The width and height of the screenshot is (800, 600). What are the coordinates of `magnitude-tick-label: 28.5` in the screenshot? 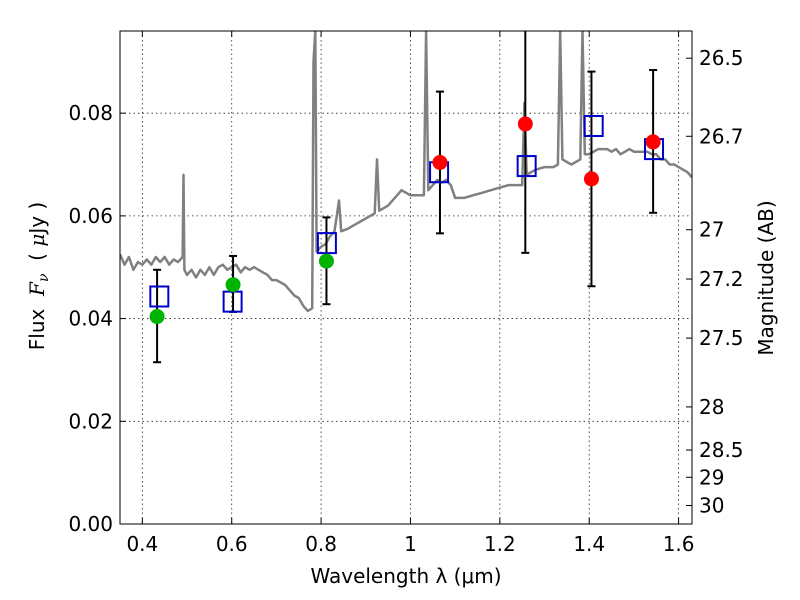 It's located at (721, 450).